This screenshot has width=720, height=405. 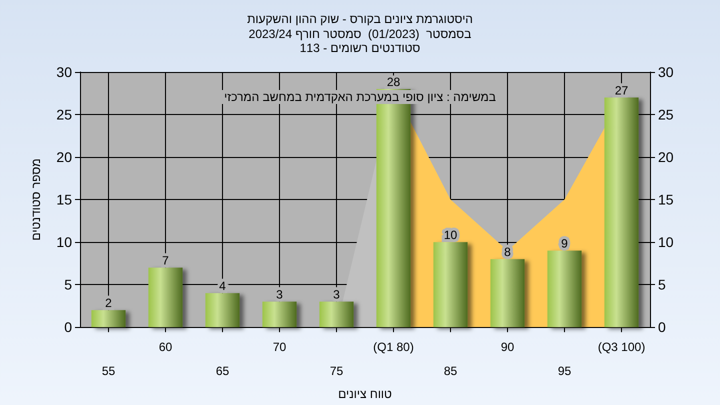 I want to click on data-label: 8, so click(x=508, y=252).